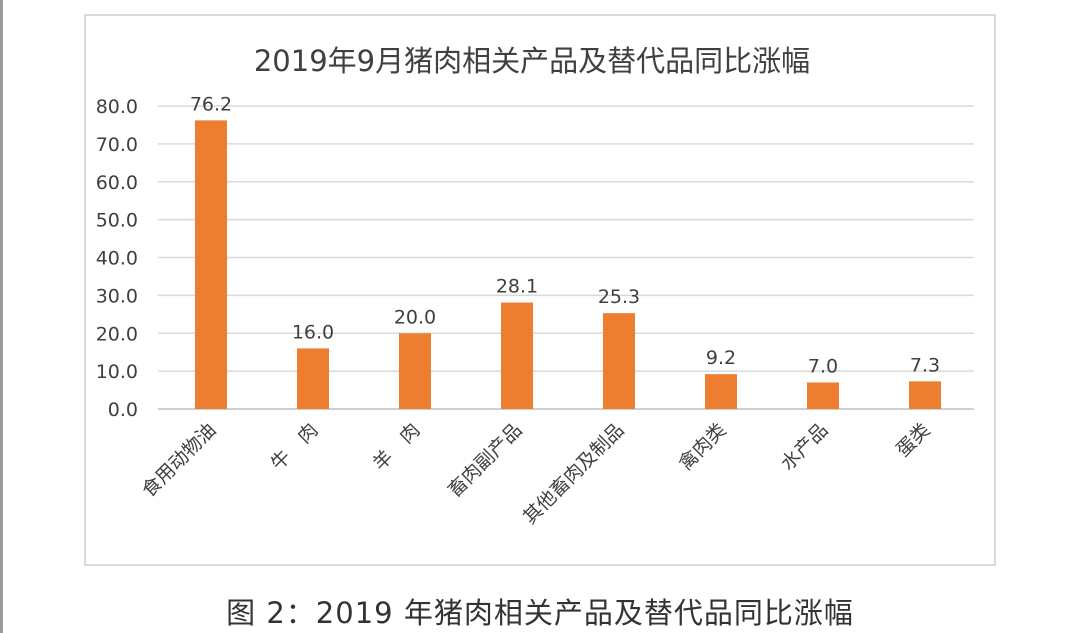 This screenshot has height=633, width=1080. Describe the element at coordinates (397, 447) in the screenshot. I see `category-label: 羊 肉` at that location.